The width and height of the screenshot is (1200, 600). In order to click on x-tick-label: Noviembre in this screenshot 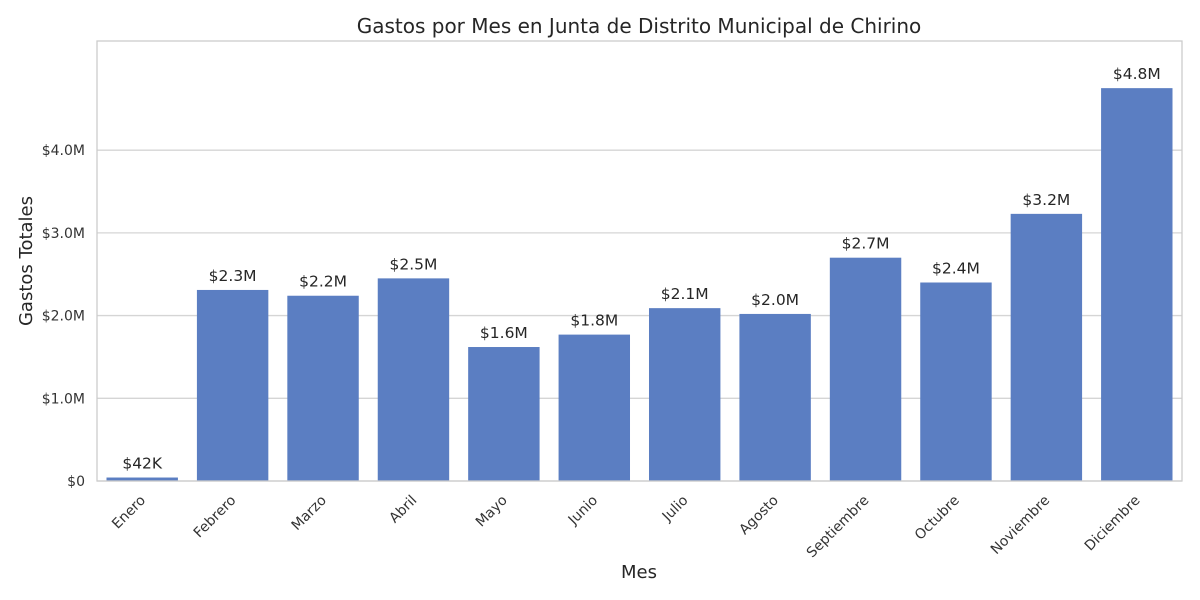, I will do `click(1020, 525)`.